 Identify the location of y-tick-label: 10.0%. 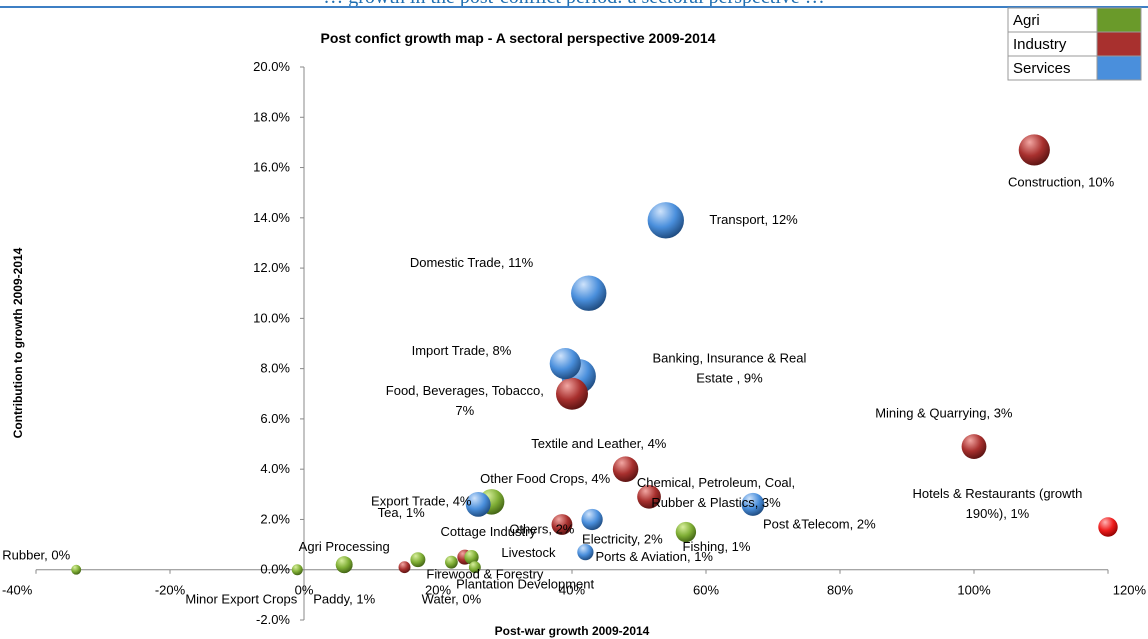
(271, 317).